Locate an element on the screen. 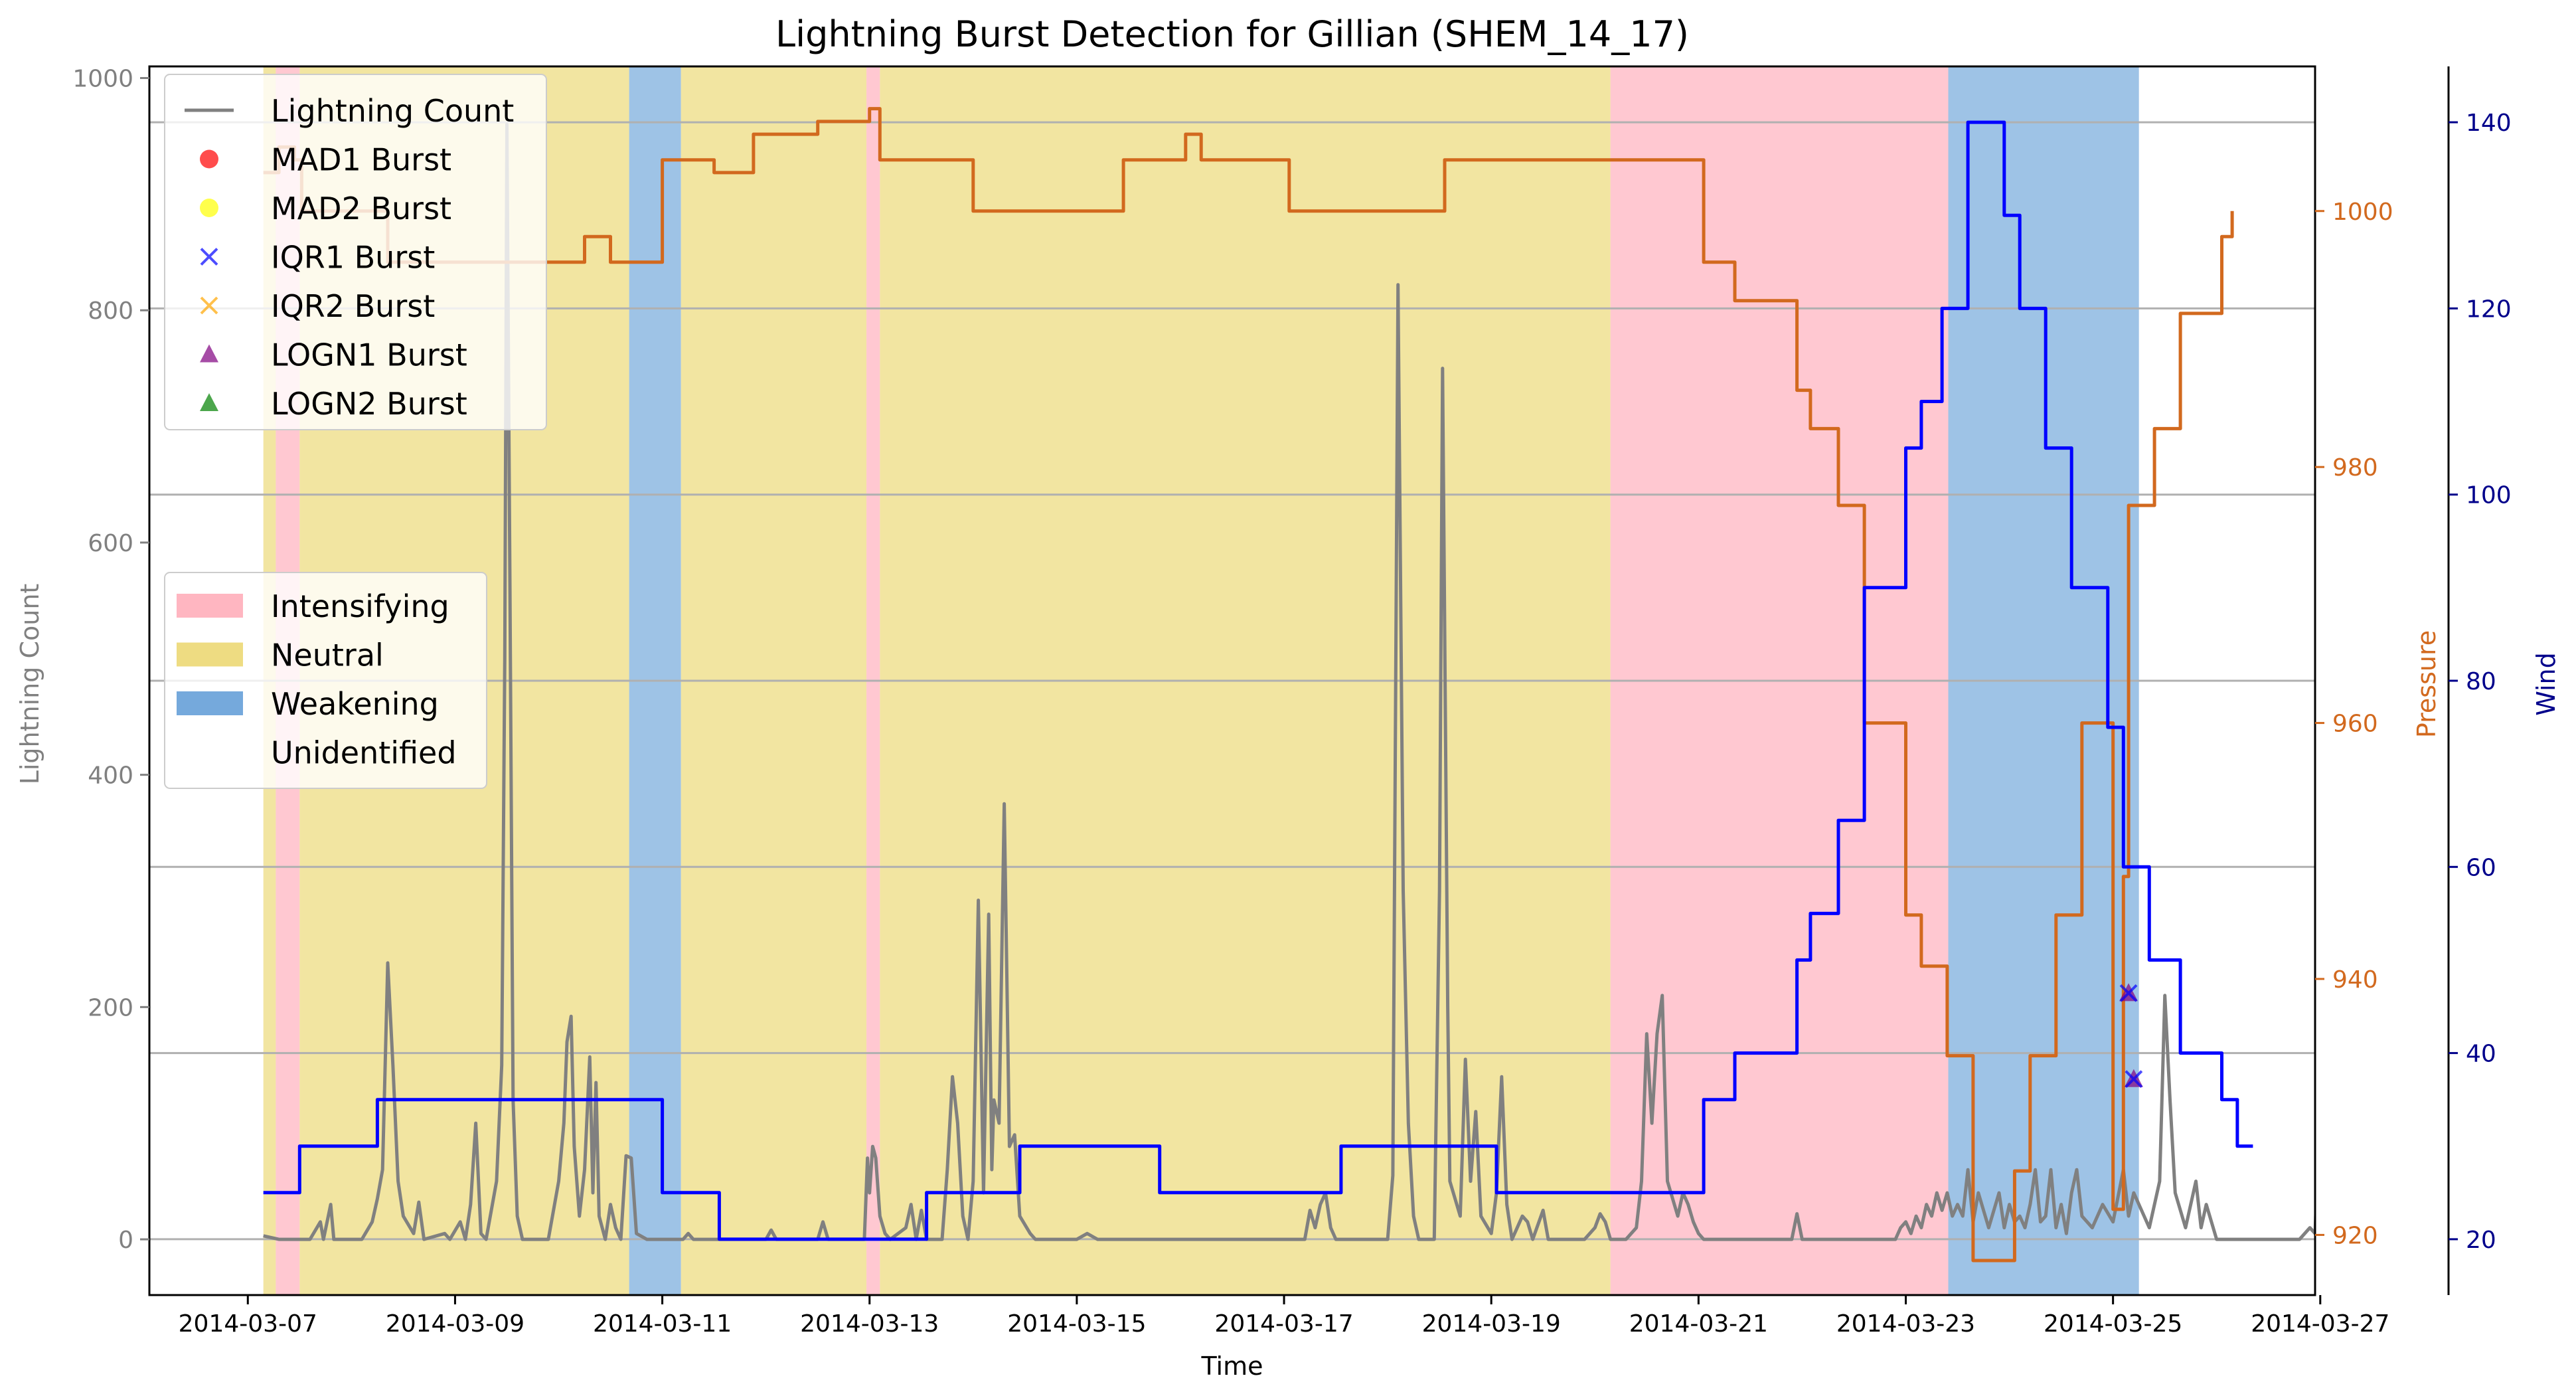 The image size is (2576, 1400). y-left-tick-label: 400 is located at coordinates (110, 776).